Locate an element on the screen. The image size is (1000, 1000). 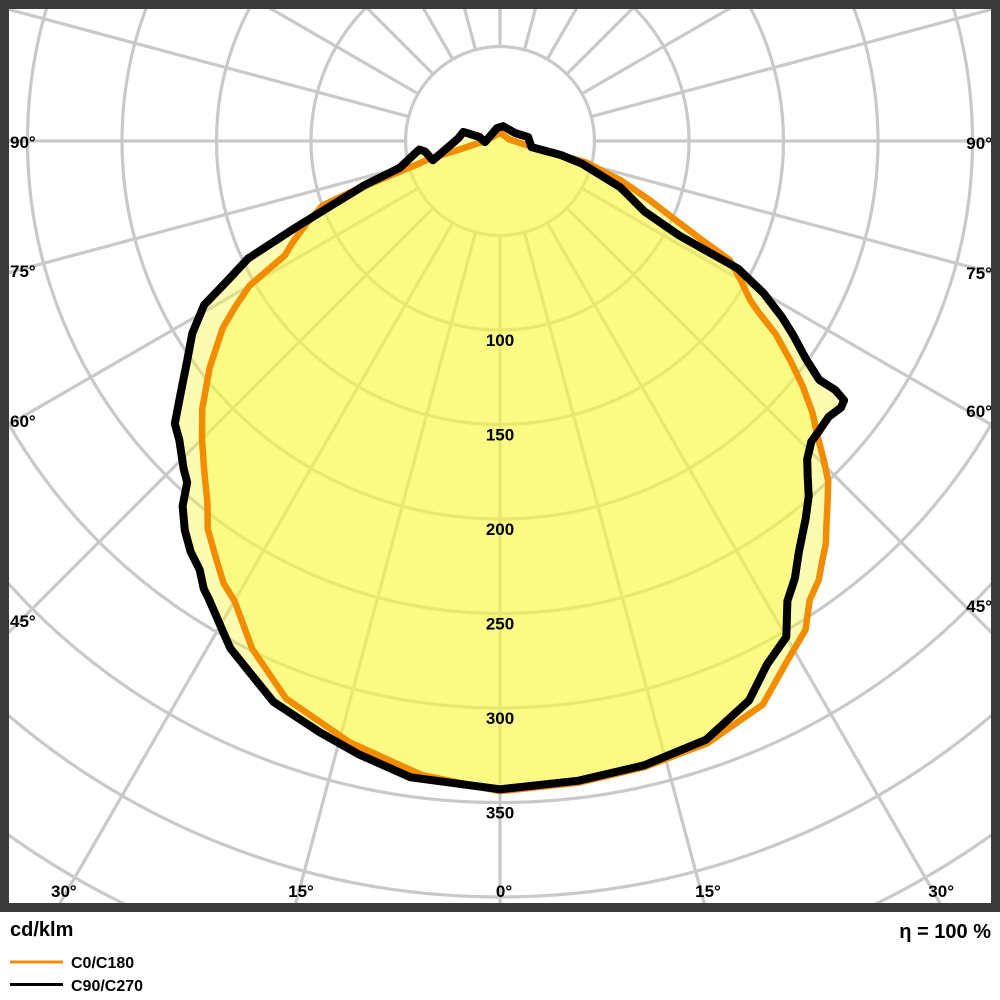
angle-label-8-30deg: 30° is located at coordinates (941, 891).